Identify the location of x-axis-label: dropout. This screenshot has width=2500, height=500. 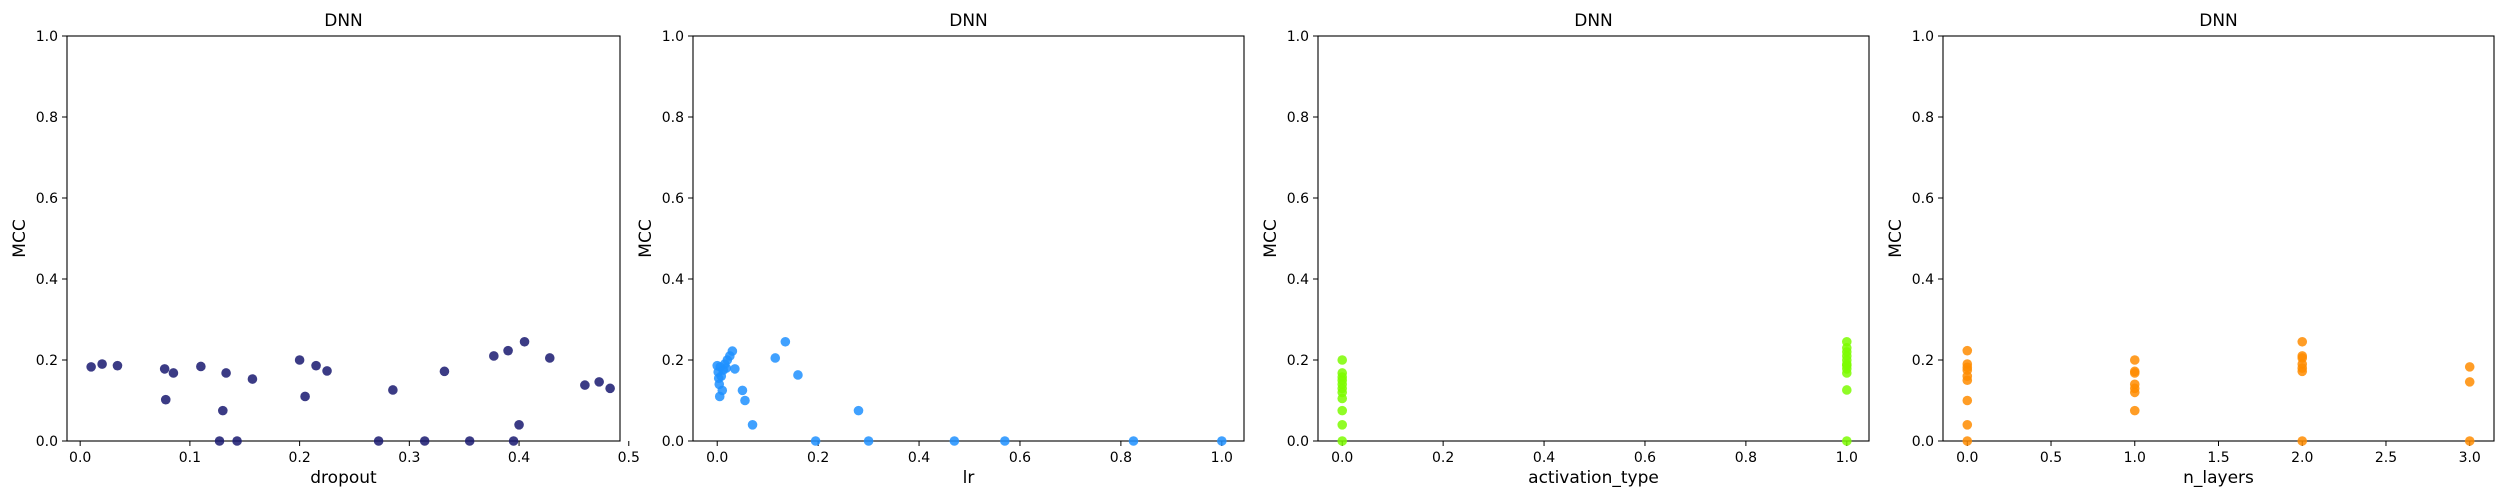
(343, 478).